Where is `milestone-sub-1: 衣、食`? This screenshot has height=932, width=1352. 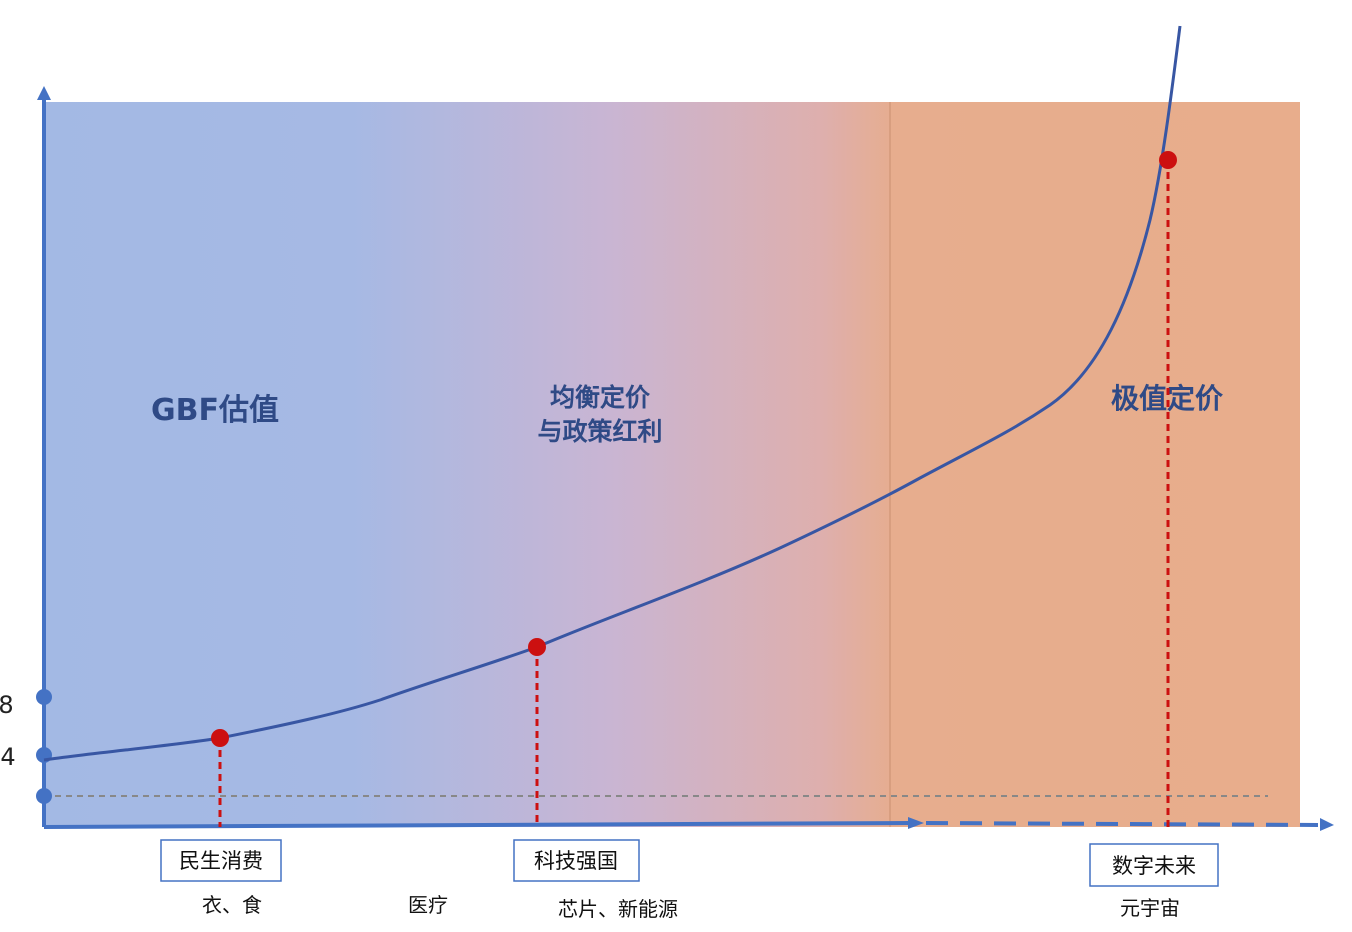 milestone-sub-1: 衣、食 is located at coordinates (232, 905).